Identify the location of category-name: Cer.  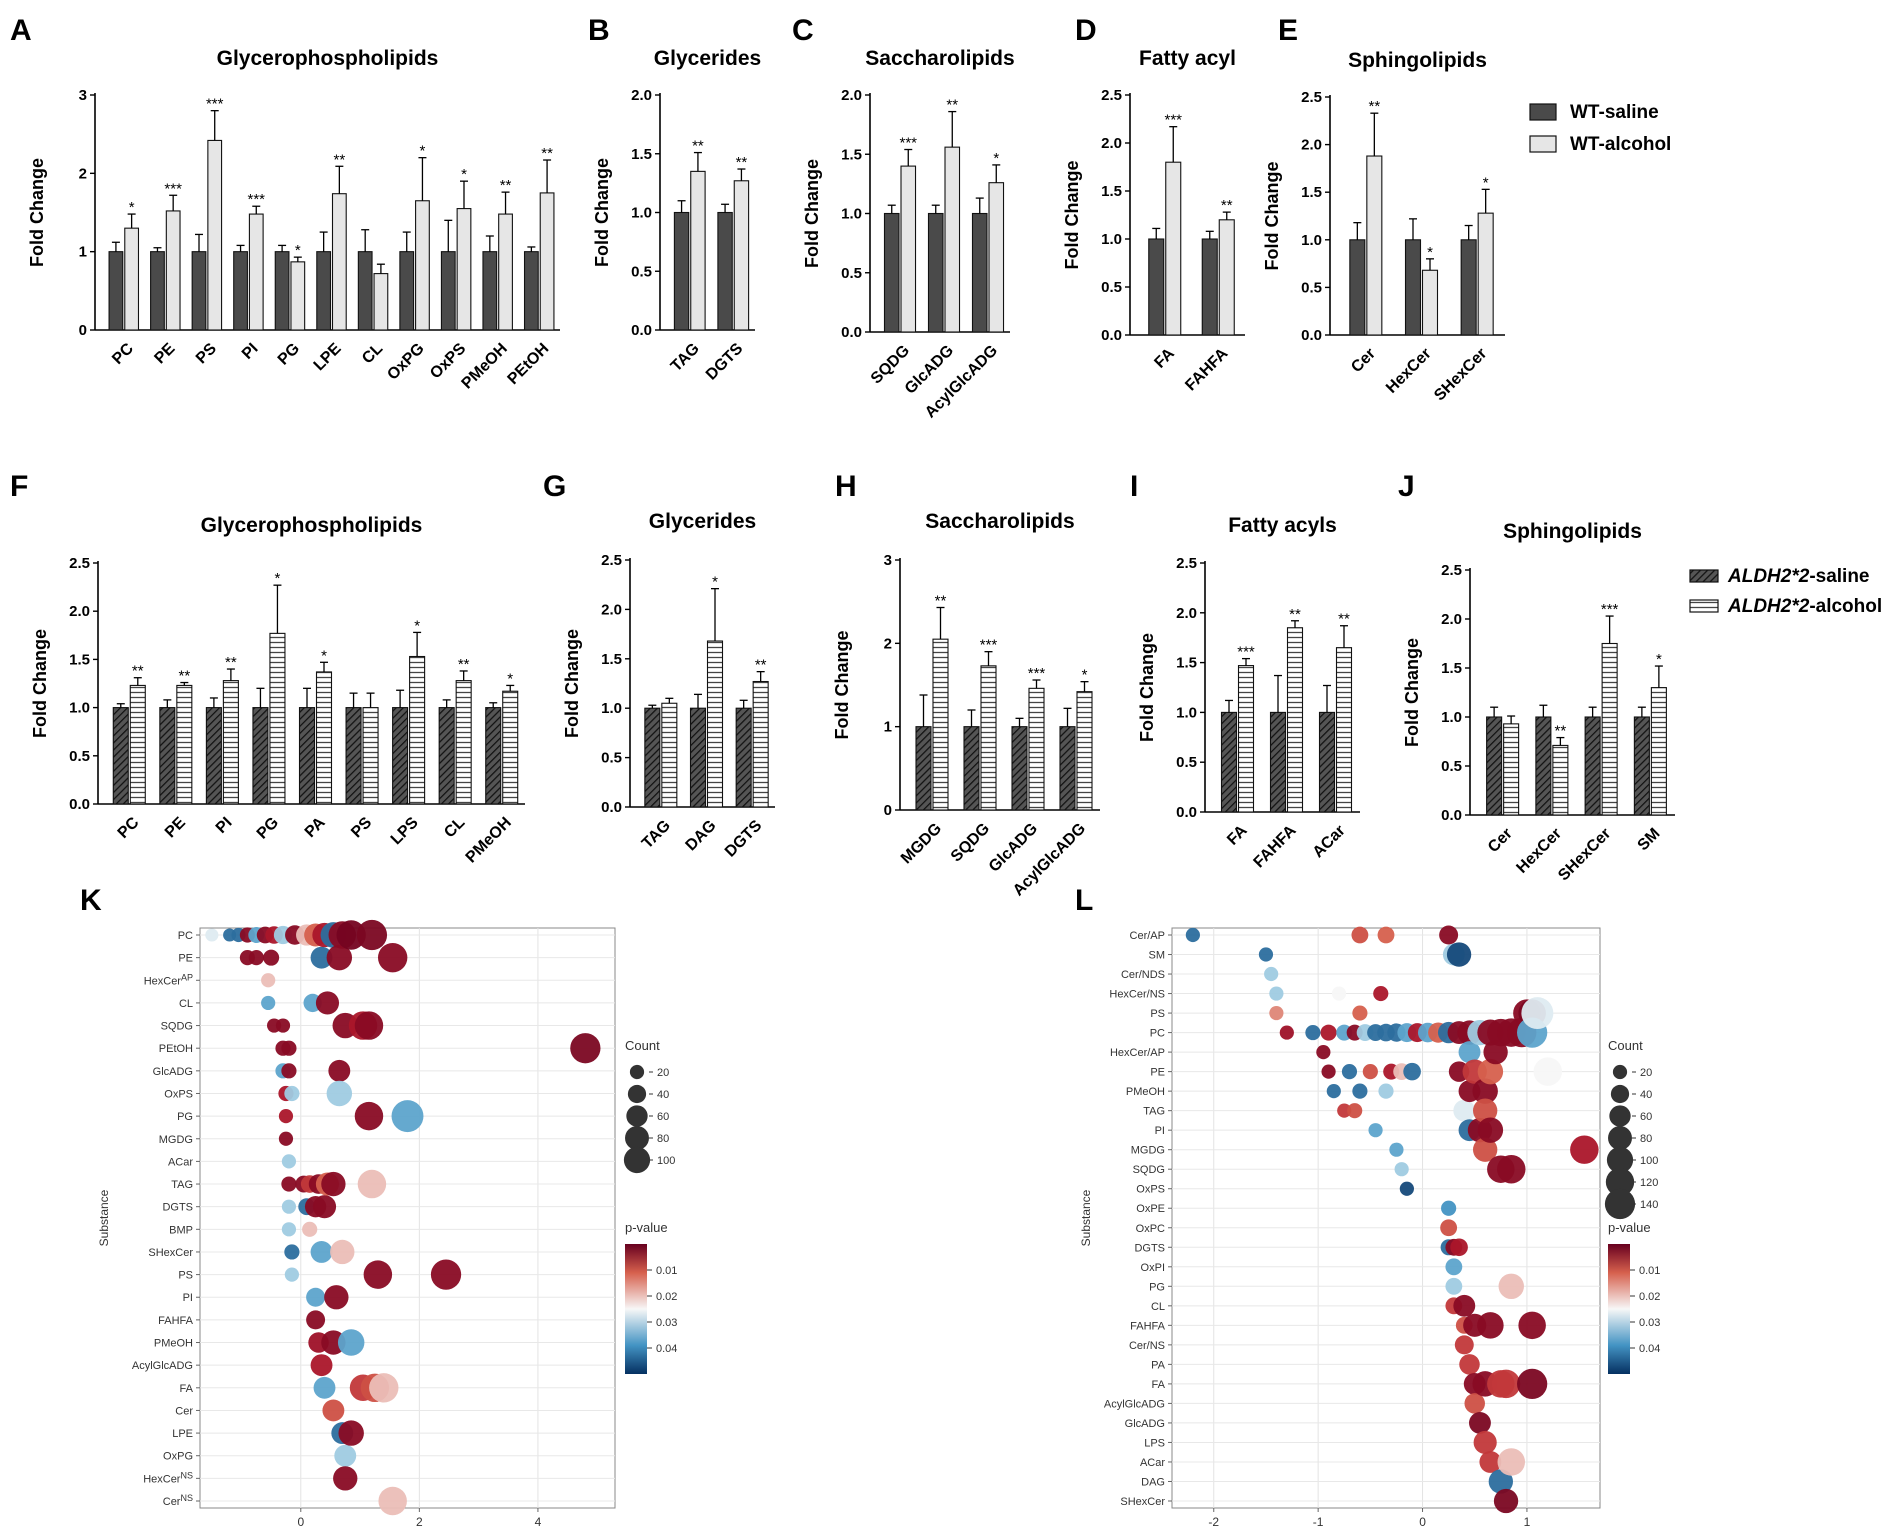
(184, 1411).